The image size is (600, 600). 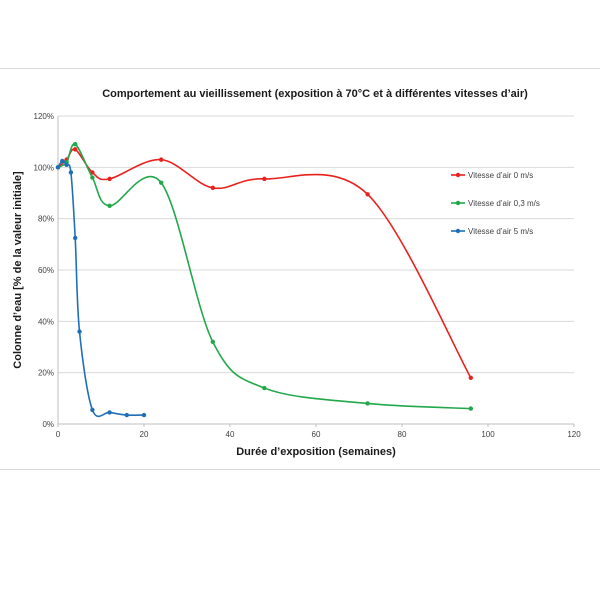 I want to click on y-tick-label: 0%, so click(x=48, y=424).